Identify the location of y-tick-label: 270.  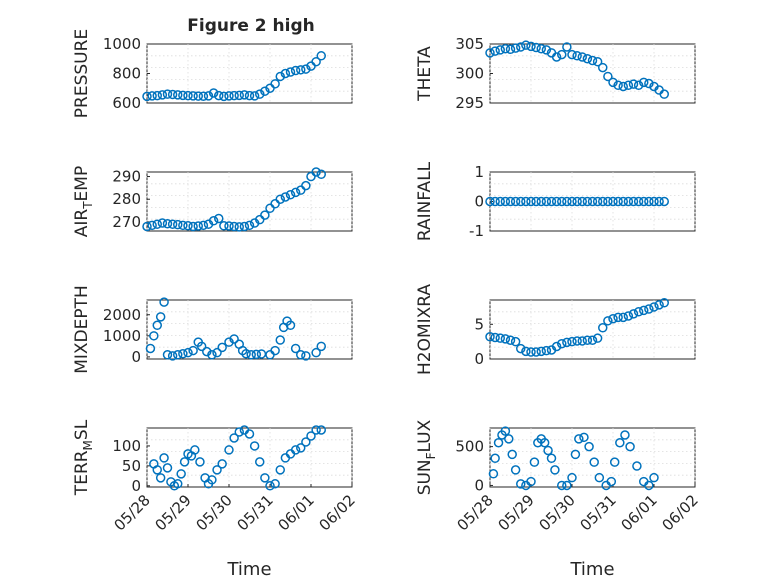
(126, 222).